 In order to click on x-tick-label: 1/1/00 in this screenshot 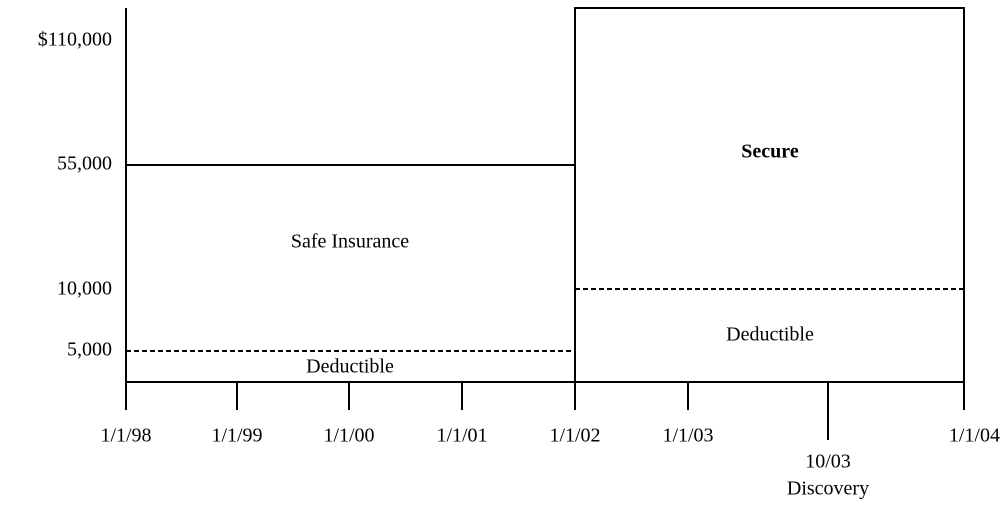, I will do `click(348, 436)`.